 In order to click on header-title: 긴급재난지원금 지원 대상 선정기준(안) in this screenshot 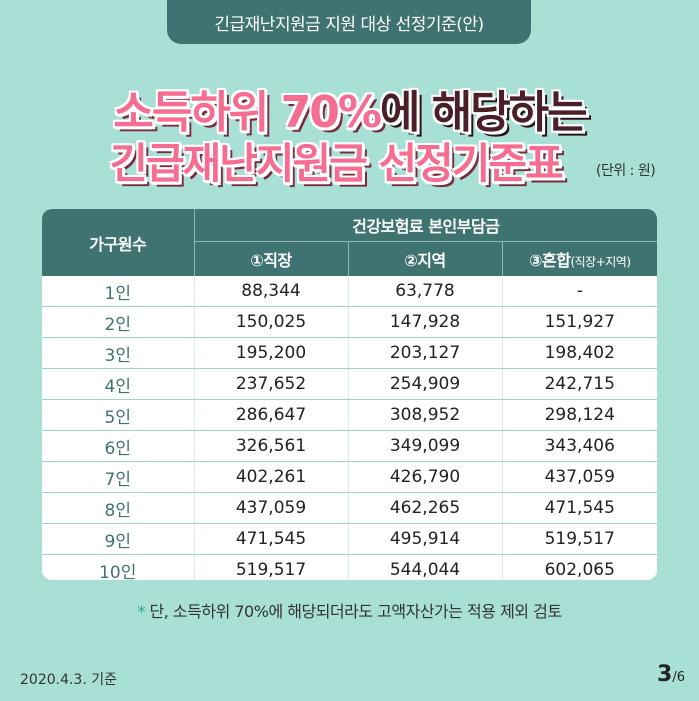, I will do `click(349, 24)`.